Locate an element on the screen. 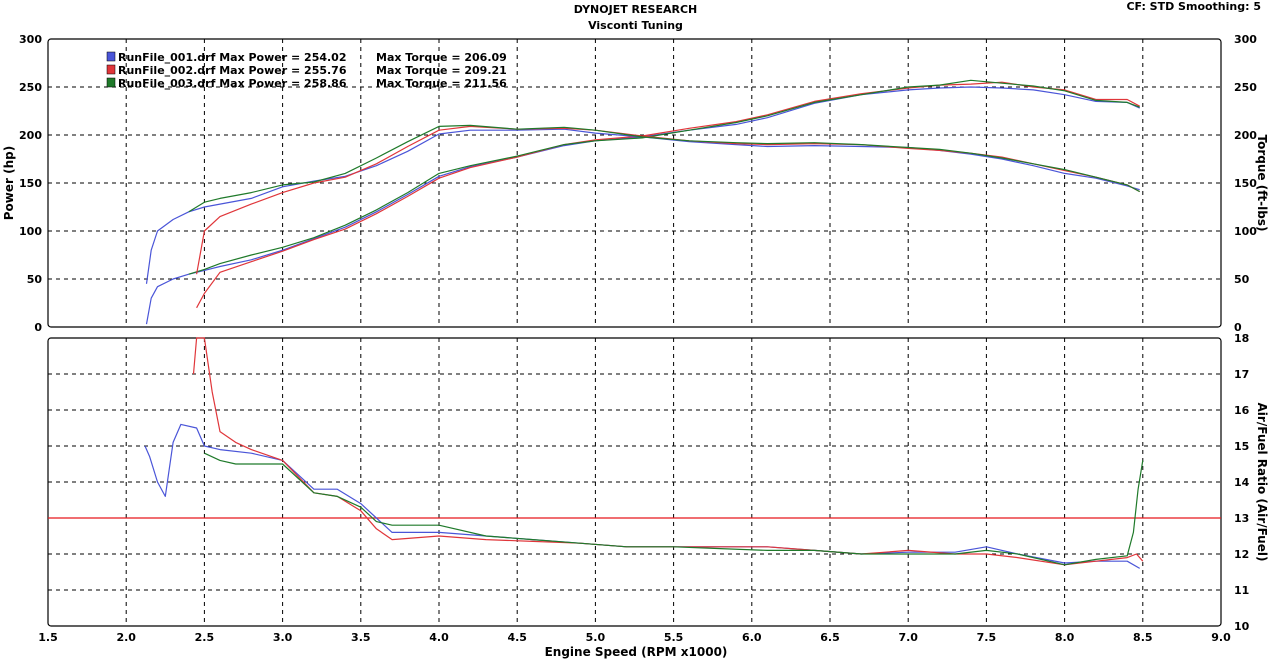 Image resolution: width=1271 pixels, height=659 pixels. afr-ytick-label: 12 is located at coordinates (1241, 554).